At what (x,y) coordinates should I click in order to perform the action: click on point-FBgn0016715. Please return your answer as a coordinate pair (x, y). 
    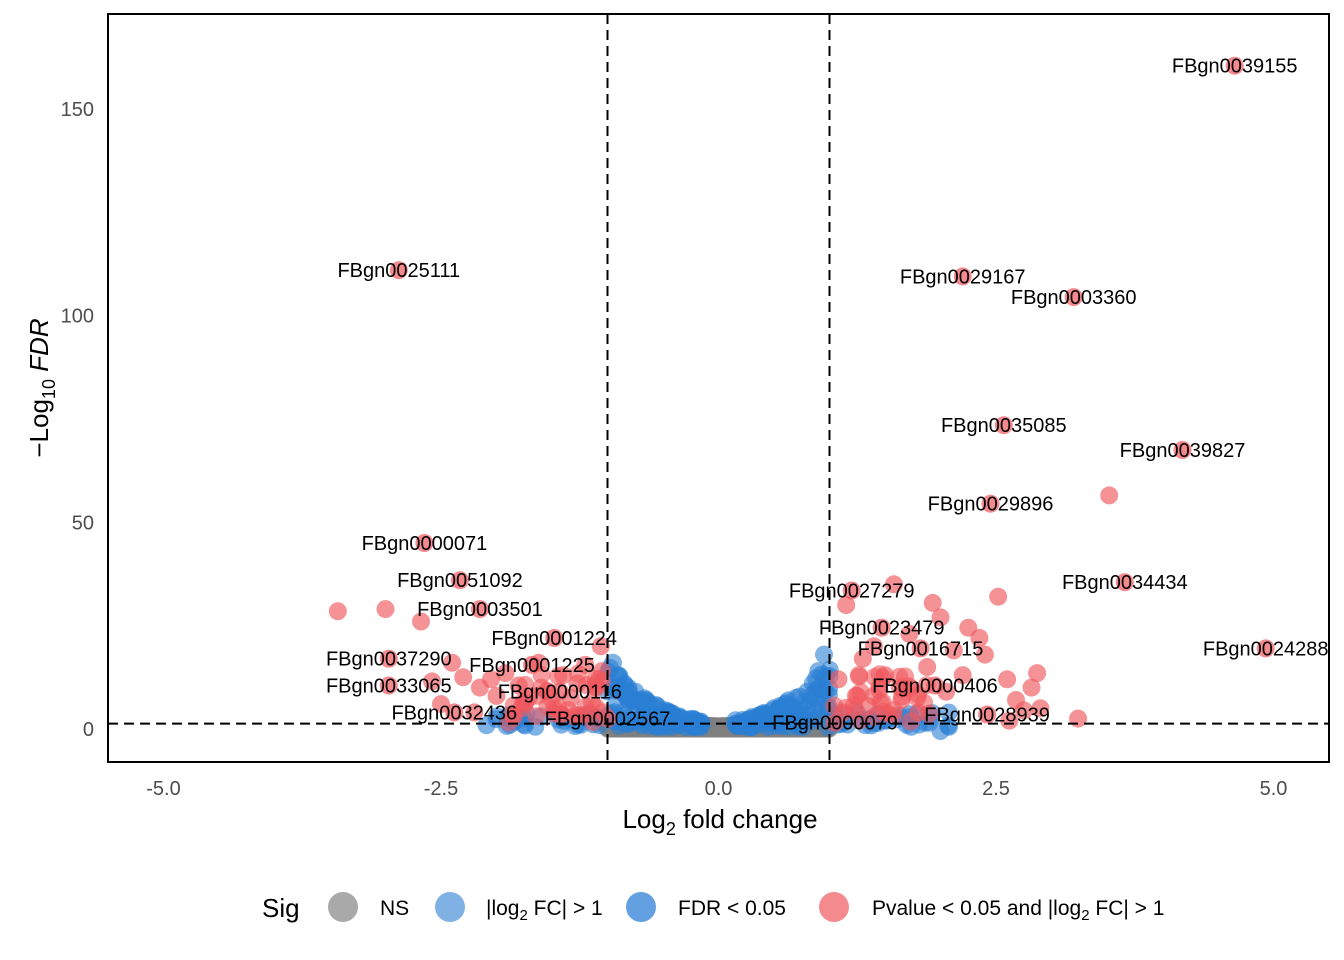
    Looking at the image, I should click on (920, 648).